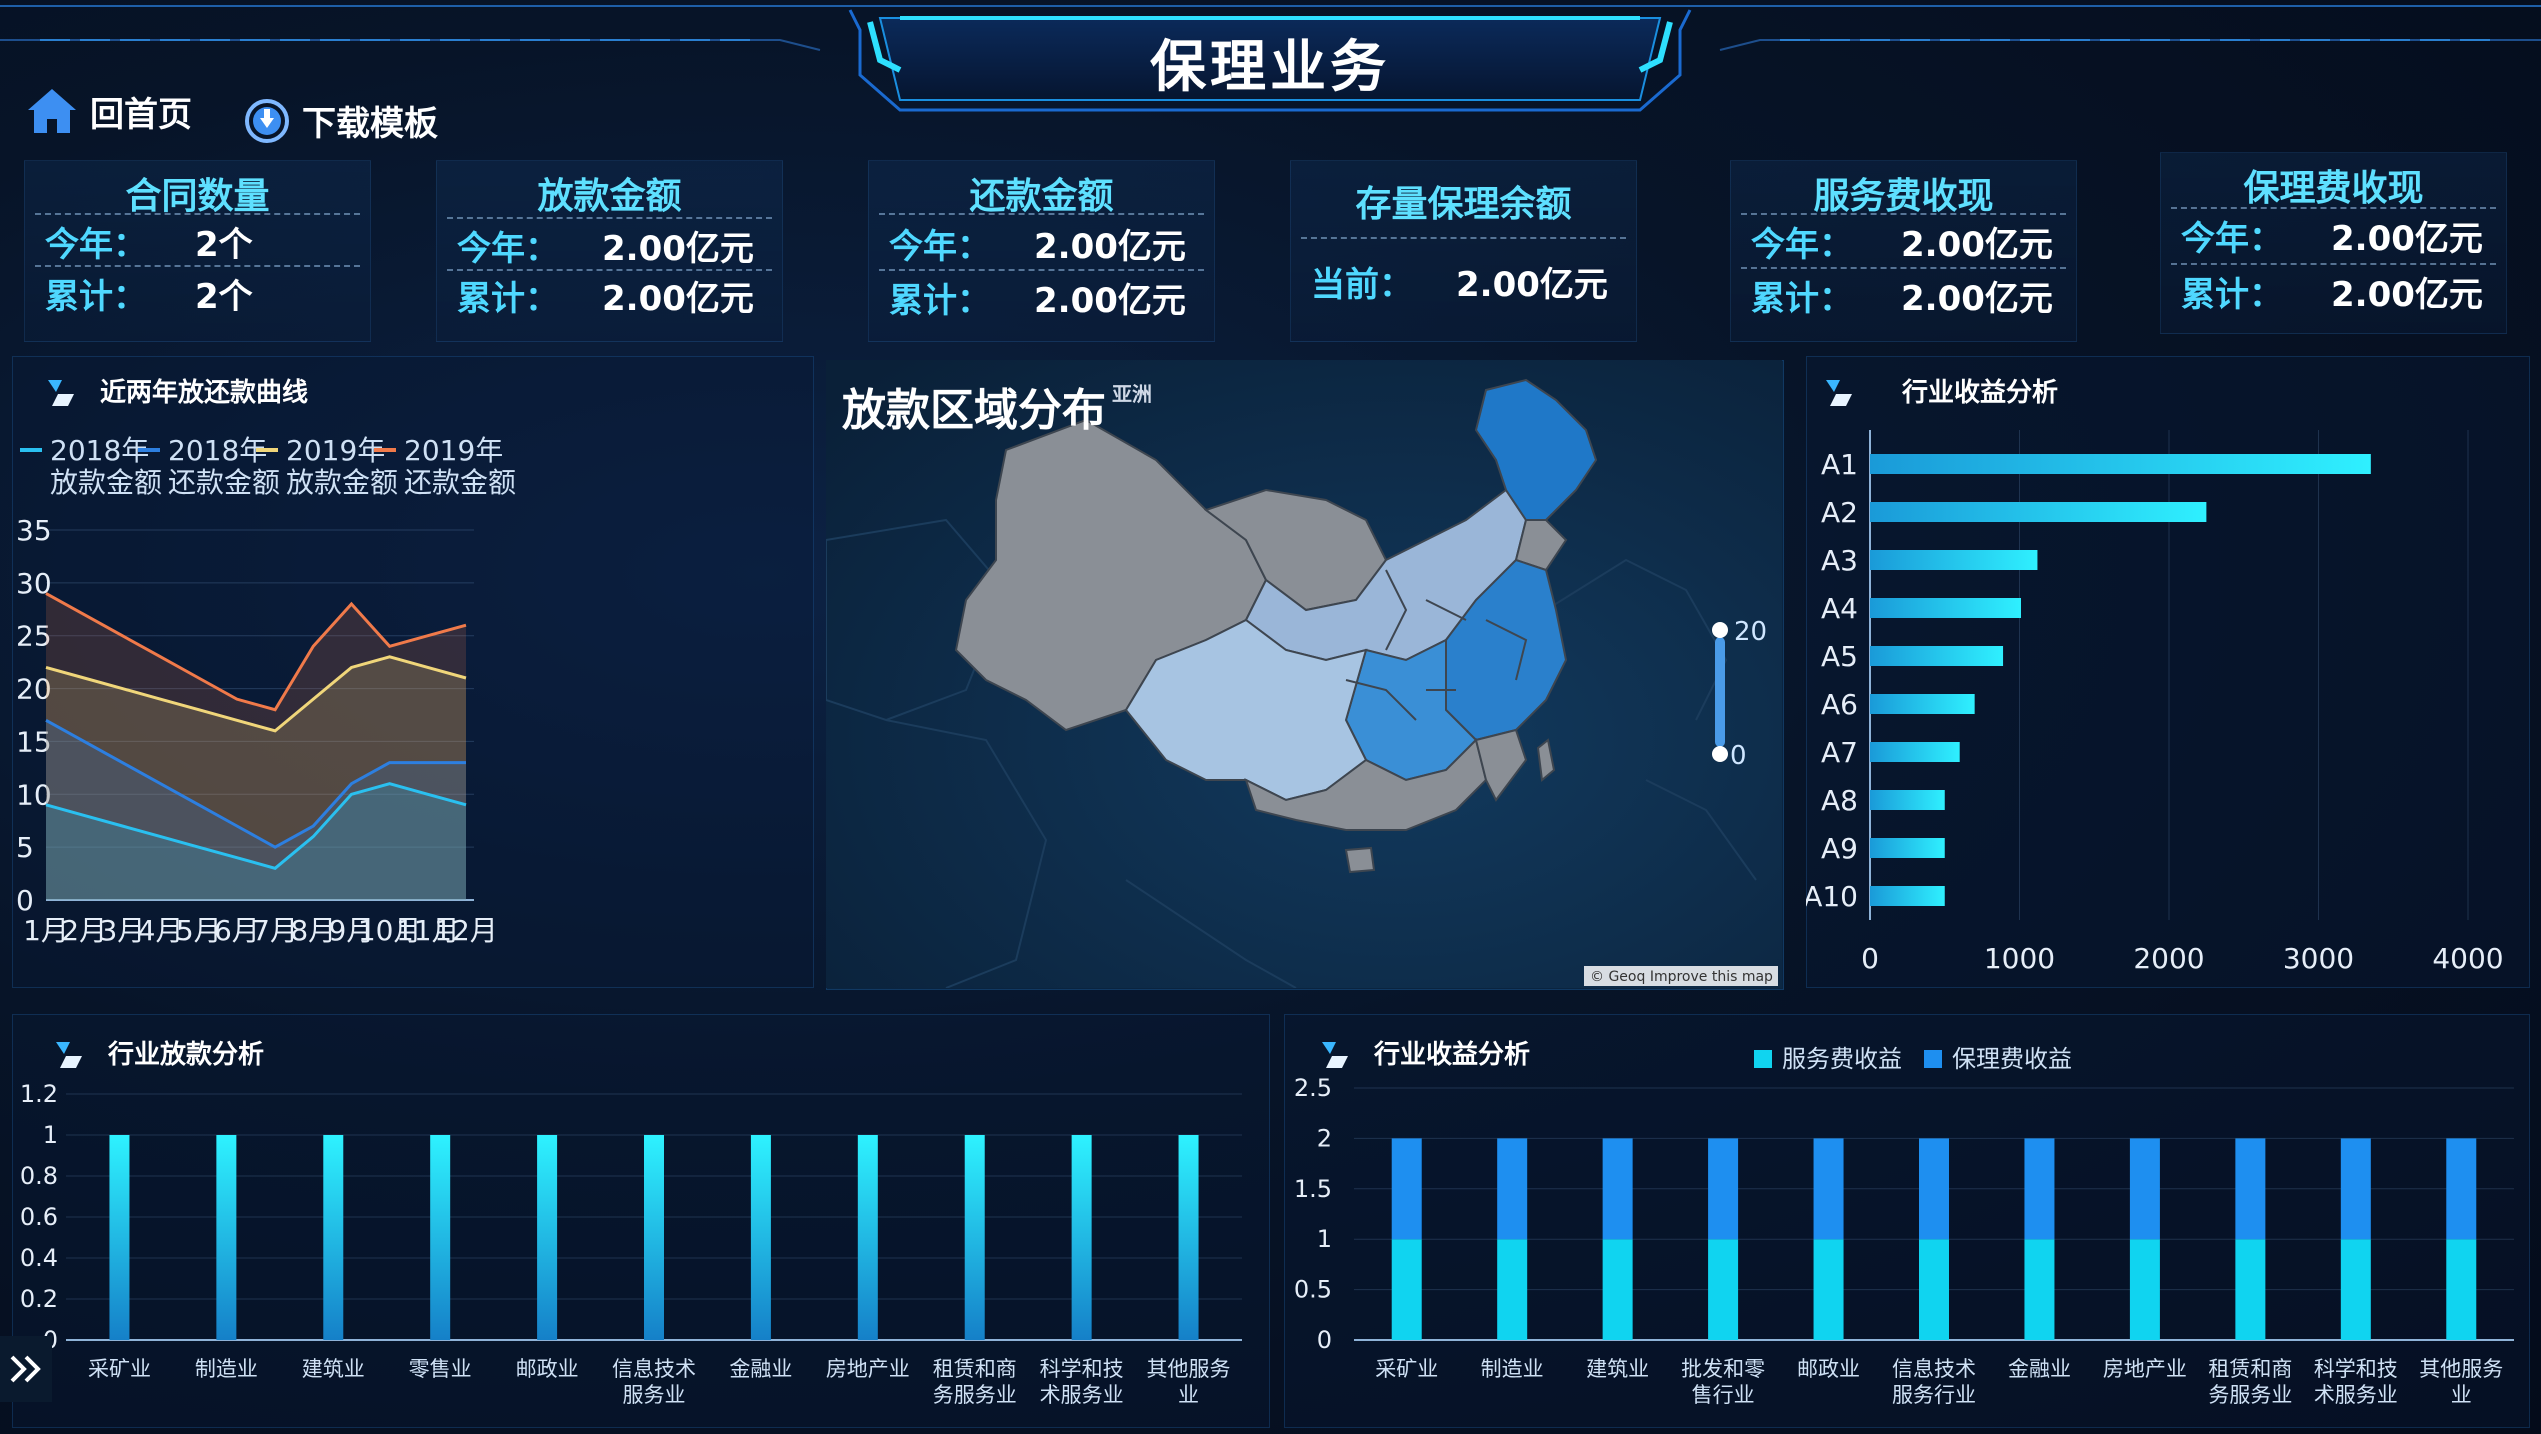 The height and width of the screenshot is (1434, 2541). Describe the element at coordinates (267, 120) in the screenshot. I see `download-icon` at that location.